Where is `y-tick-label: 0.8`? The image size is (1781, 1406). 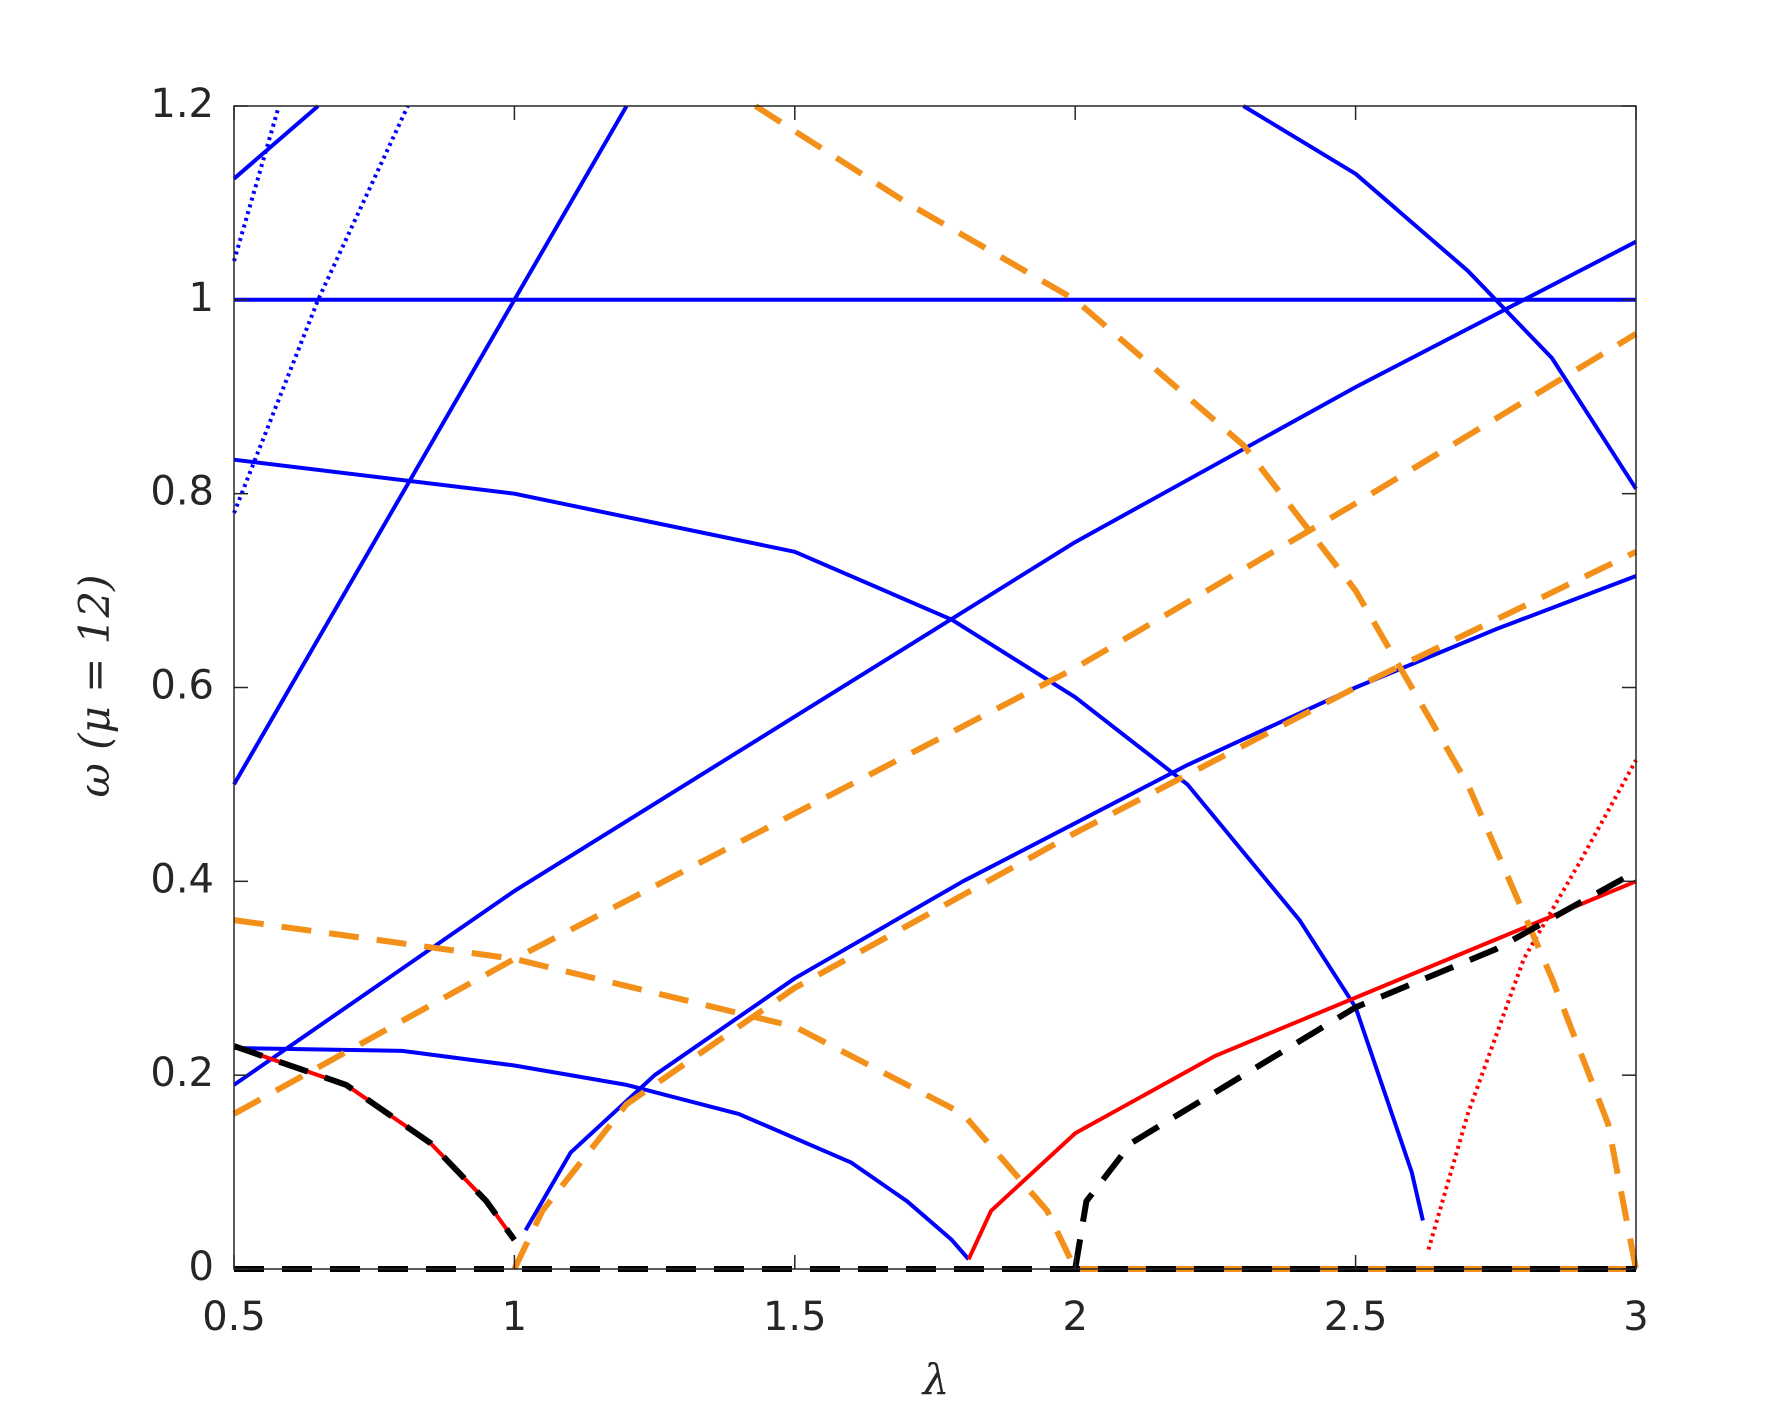
y-tick-label: 0.8 is located at coordinates (182, 492).